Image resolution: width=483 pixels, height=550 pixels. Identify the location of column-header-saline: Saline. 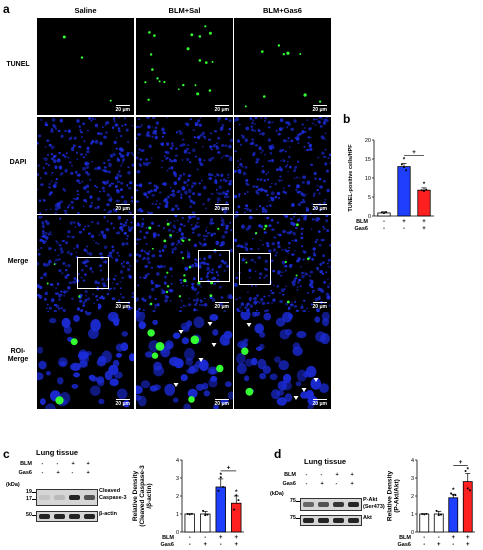
(85, 10).